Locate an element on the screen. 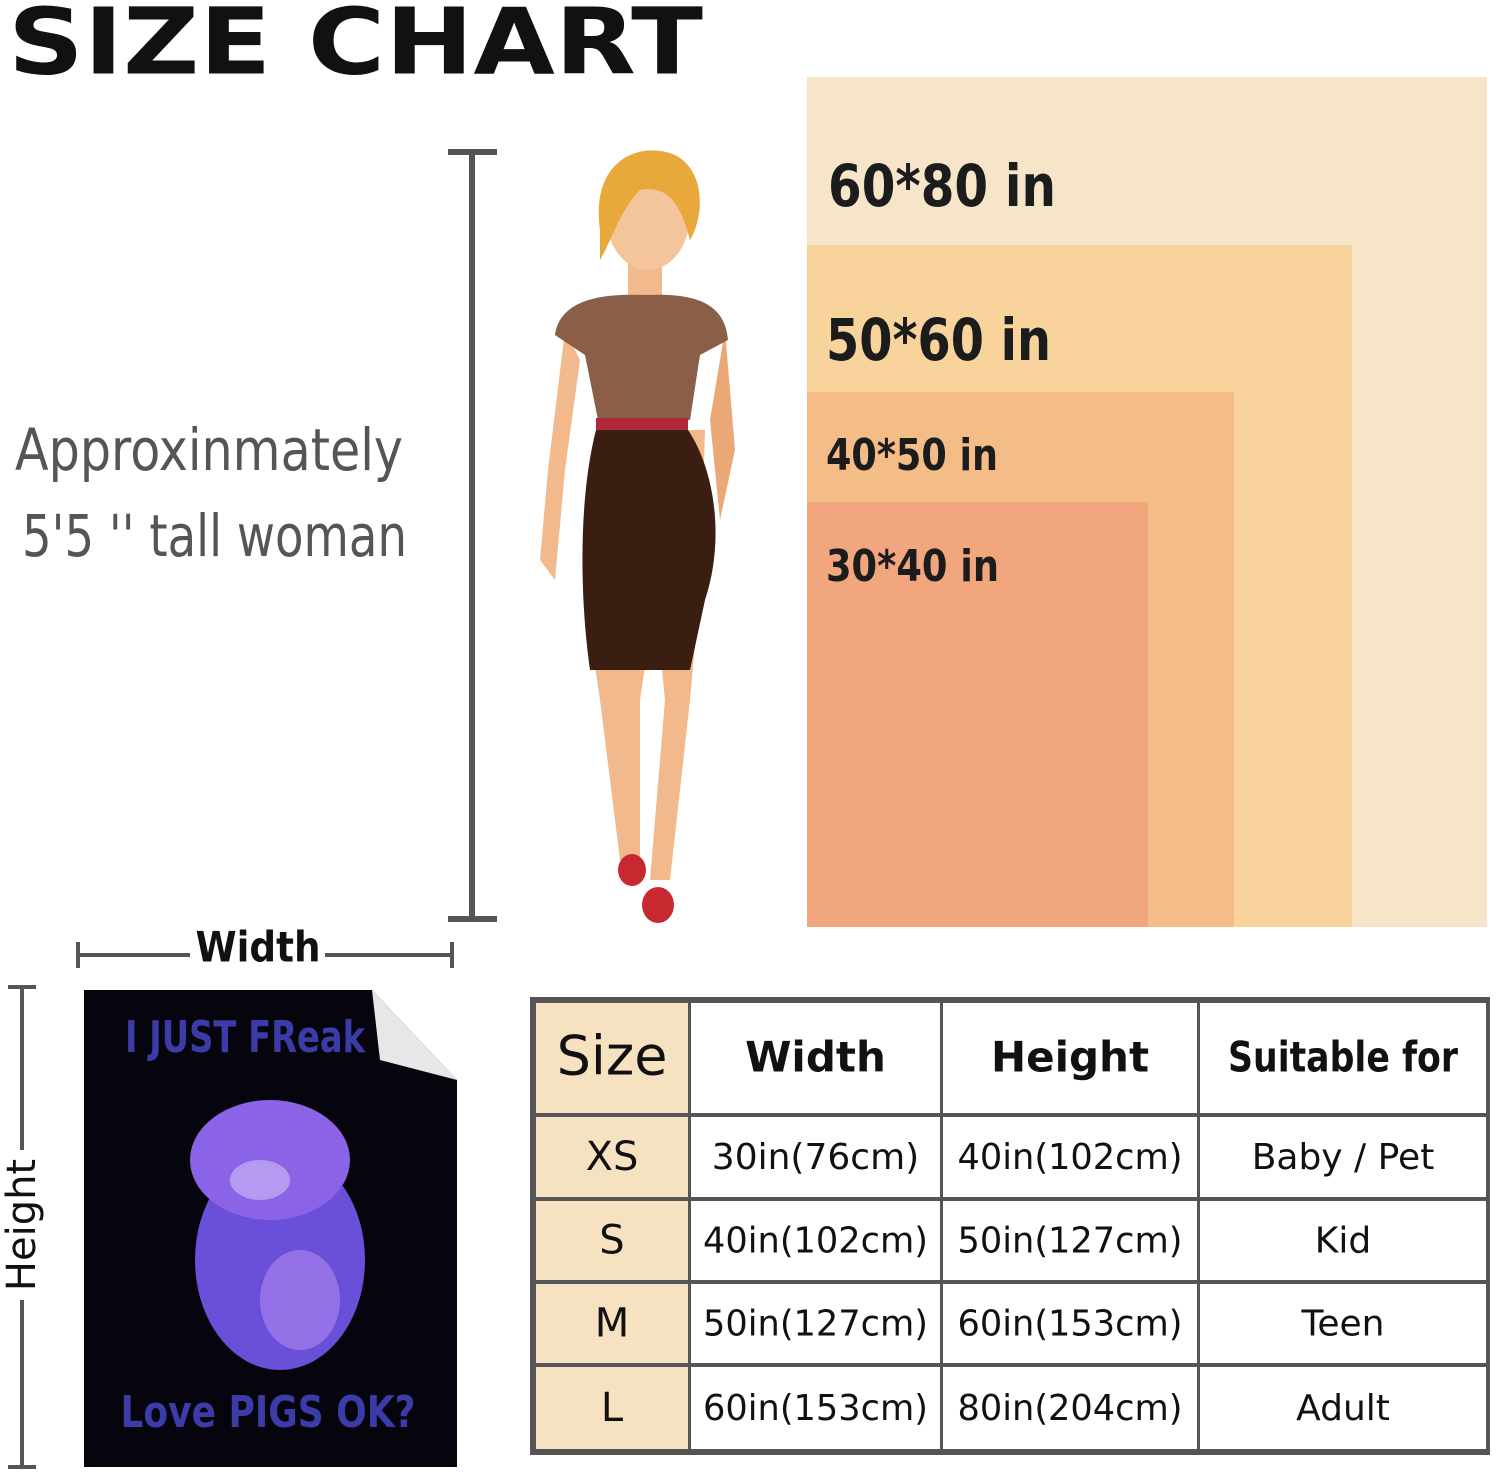 The width and height of the screenshot is (1500, 1473). column-header: Width is located at coordinates (815, 1057).